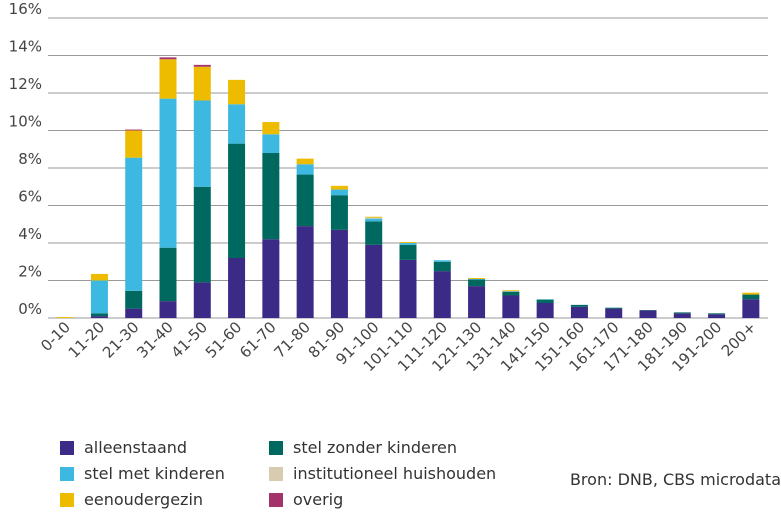 The image size is (781, 520). I want to click on bar-segment: stel zonder kinderen 111-120: 0.5%, so click(442, 266).